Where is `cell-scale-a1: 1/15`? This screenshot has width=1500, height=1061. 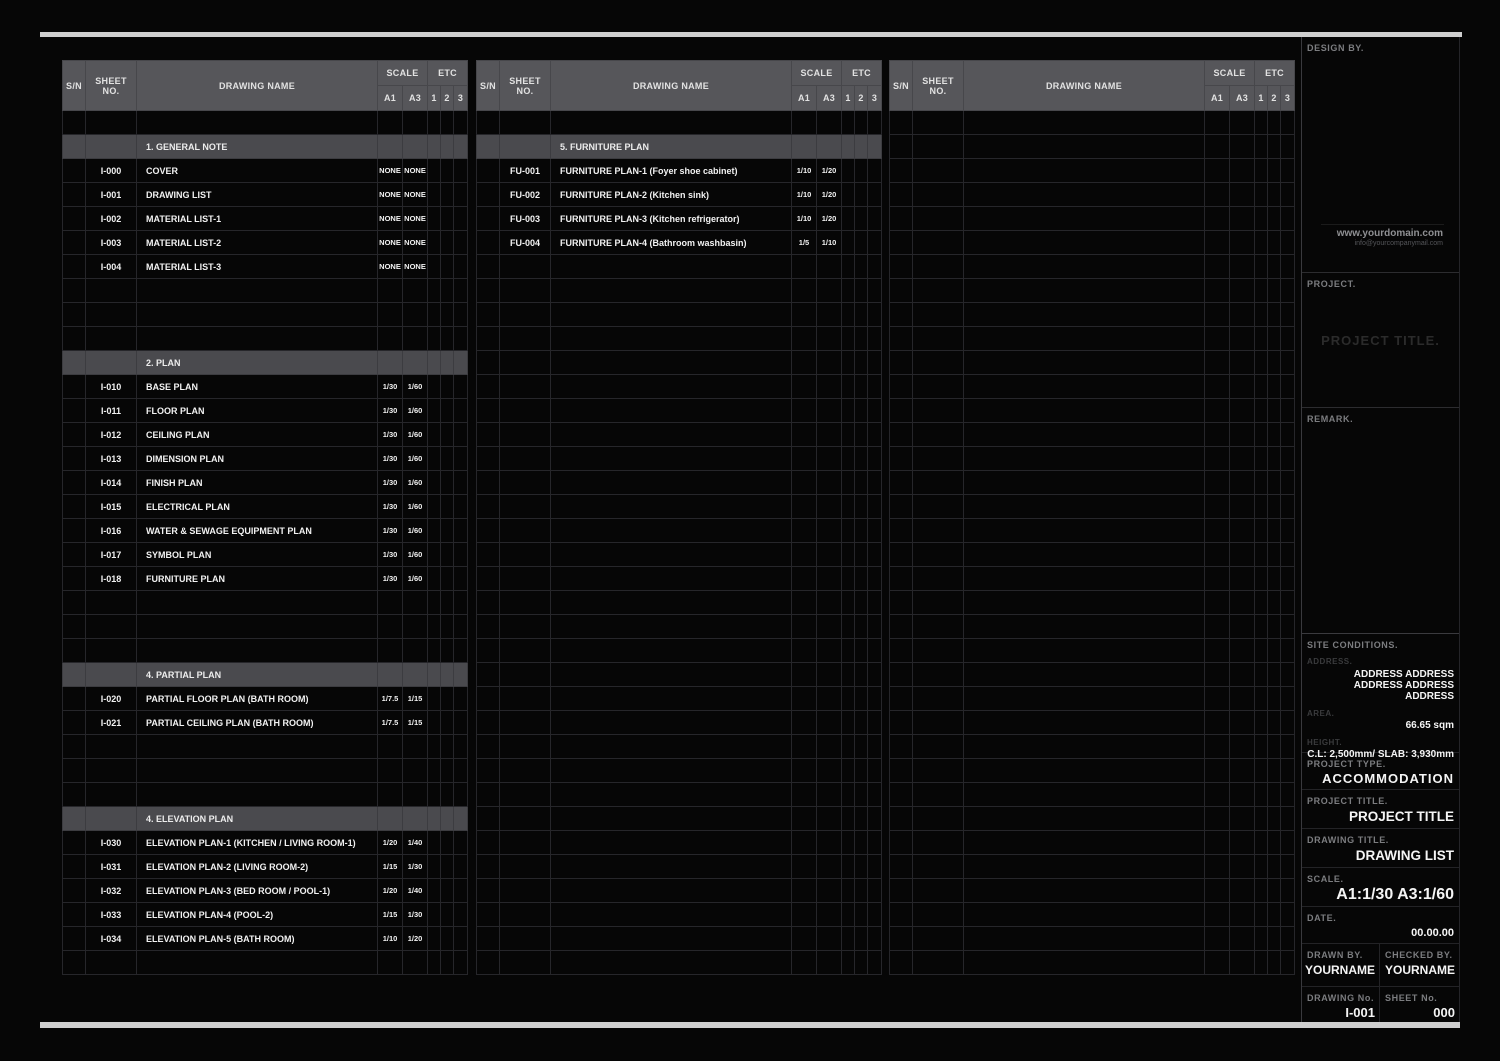
cell-scale-a1: 1/15 is located at coordinates (390, 866).